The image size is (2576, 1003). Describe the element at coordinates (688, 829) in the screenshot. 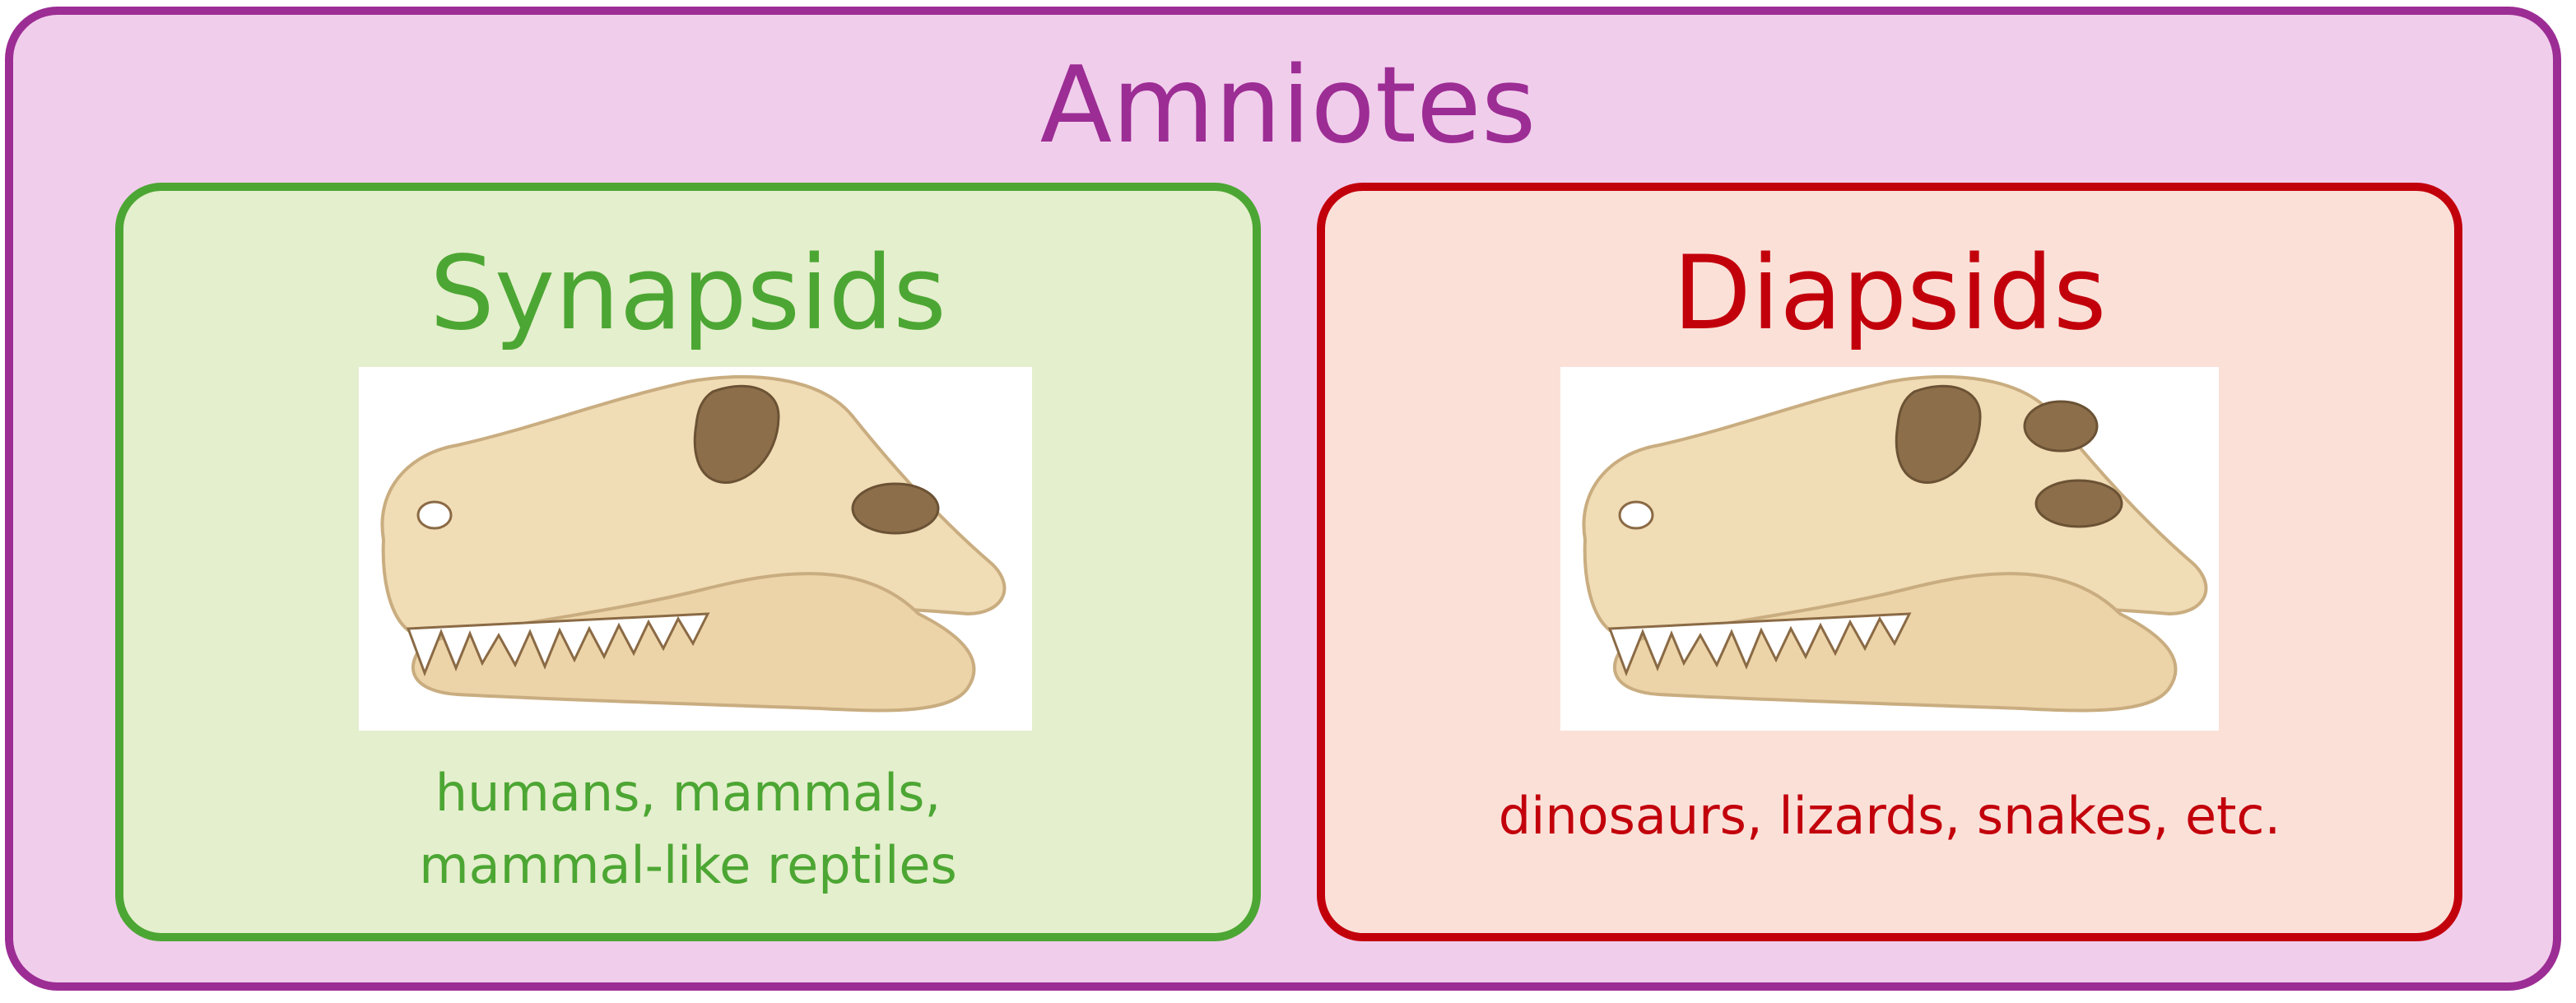

I see `synapsids-examples: humans, mammals, mammal-like reptiles` at that location.